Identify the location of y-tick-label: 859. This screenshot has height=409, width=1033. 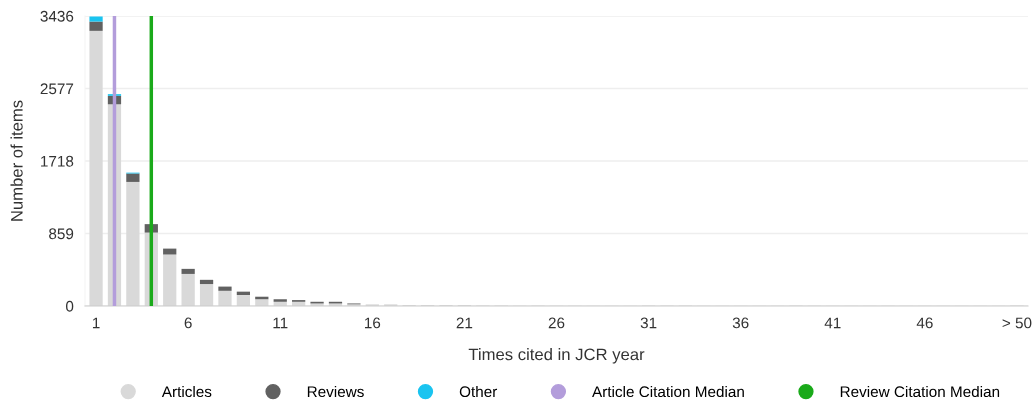
(61, 234).